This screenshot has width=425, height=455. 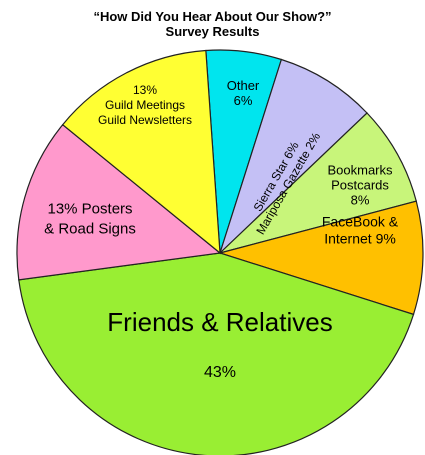 What do you see at coordinates (360, 170) in the screenshot?
I see `slice-label-line: Bookmarks` at bounding box center [360, 170].